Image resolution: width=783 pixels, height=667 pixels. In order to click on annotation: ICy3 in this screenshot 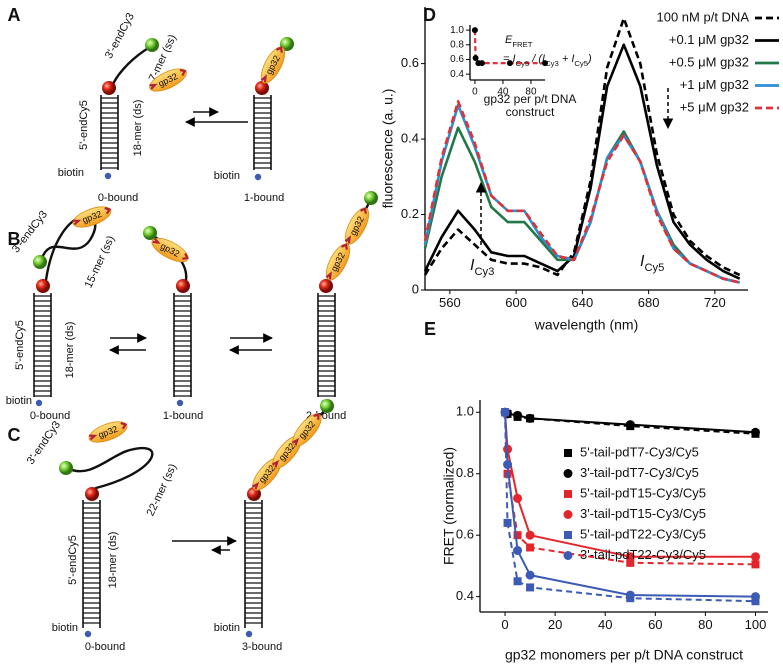, I will do `click(482, 267)`.